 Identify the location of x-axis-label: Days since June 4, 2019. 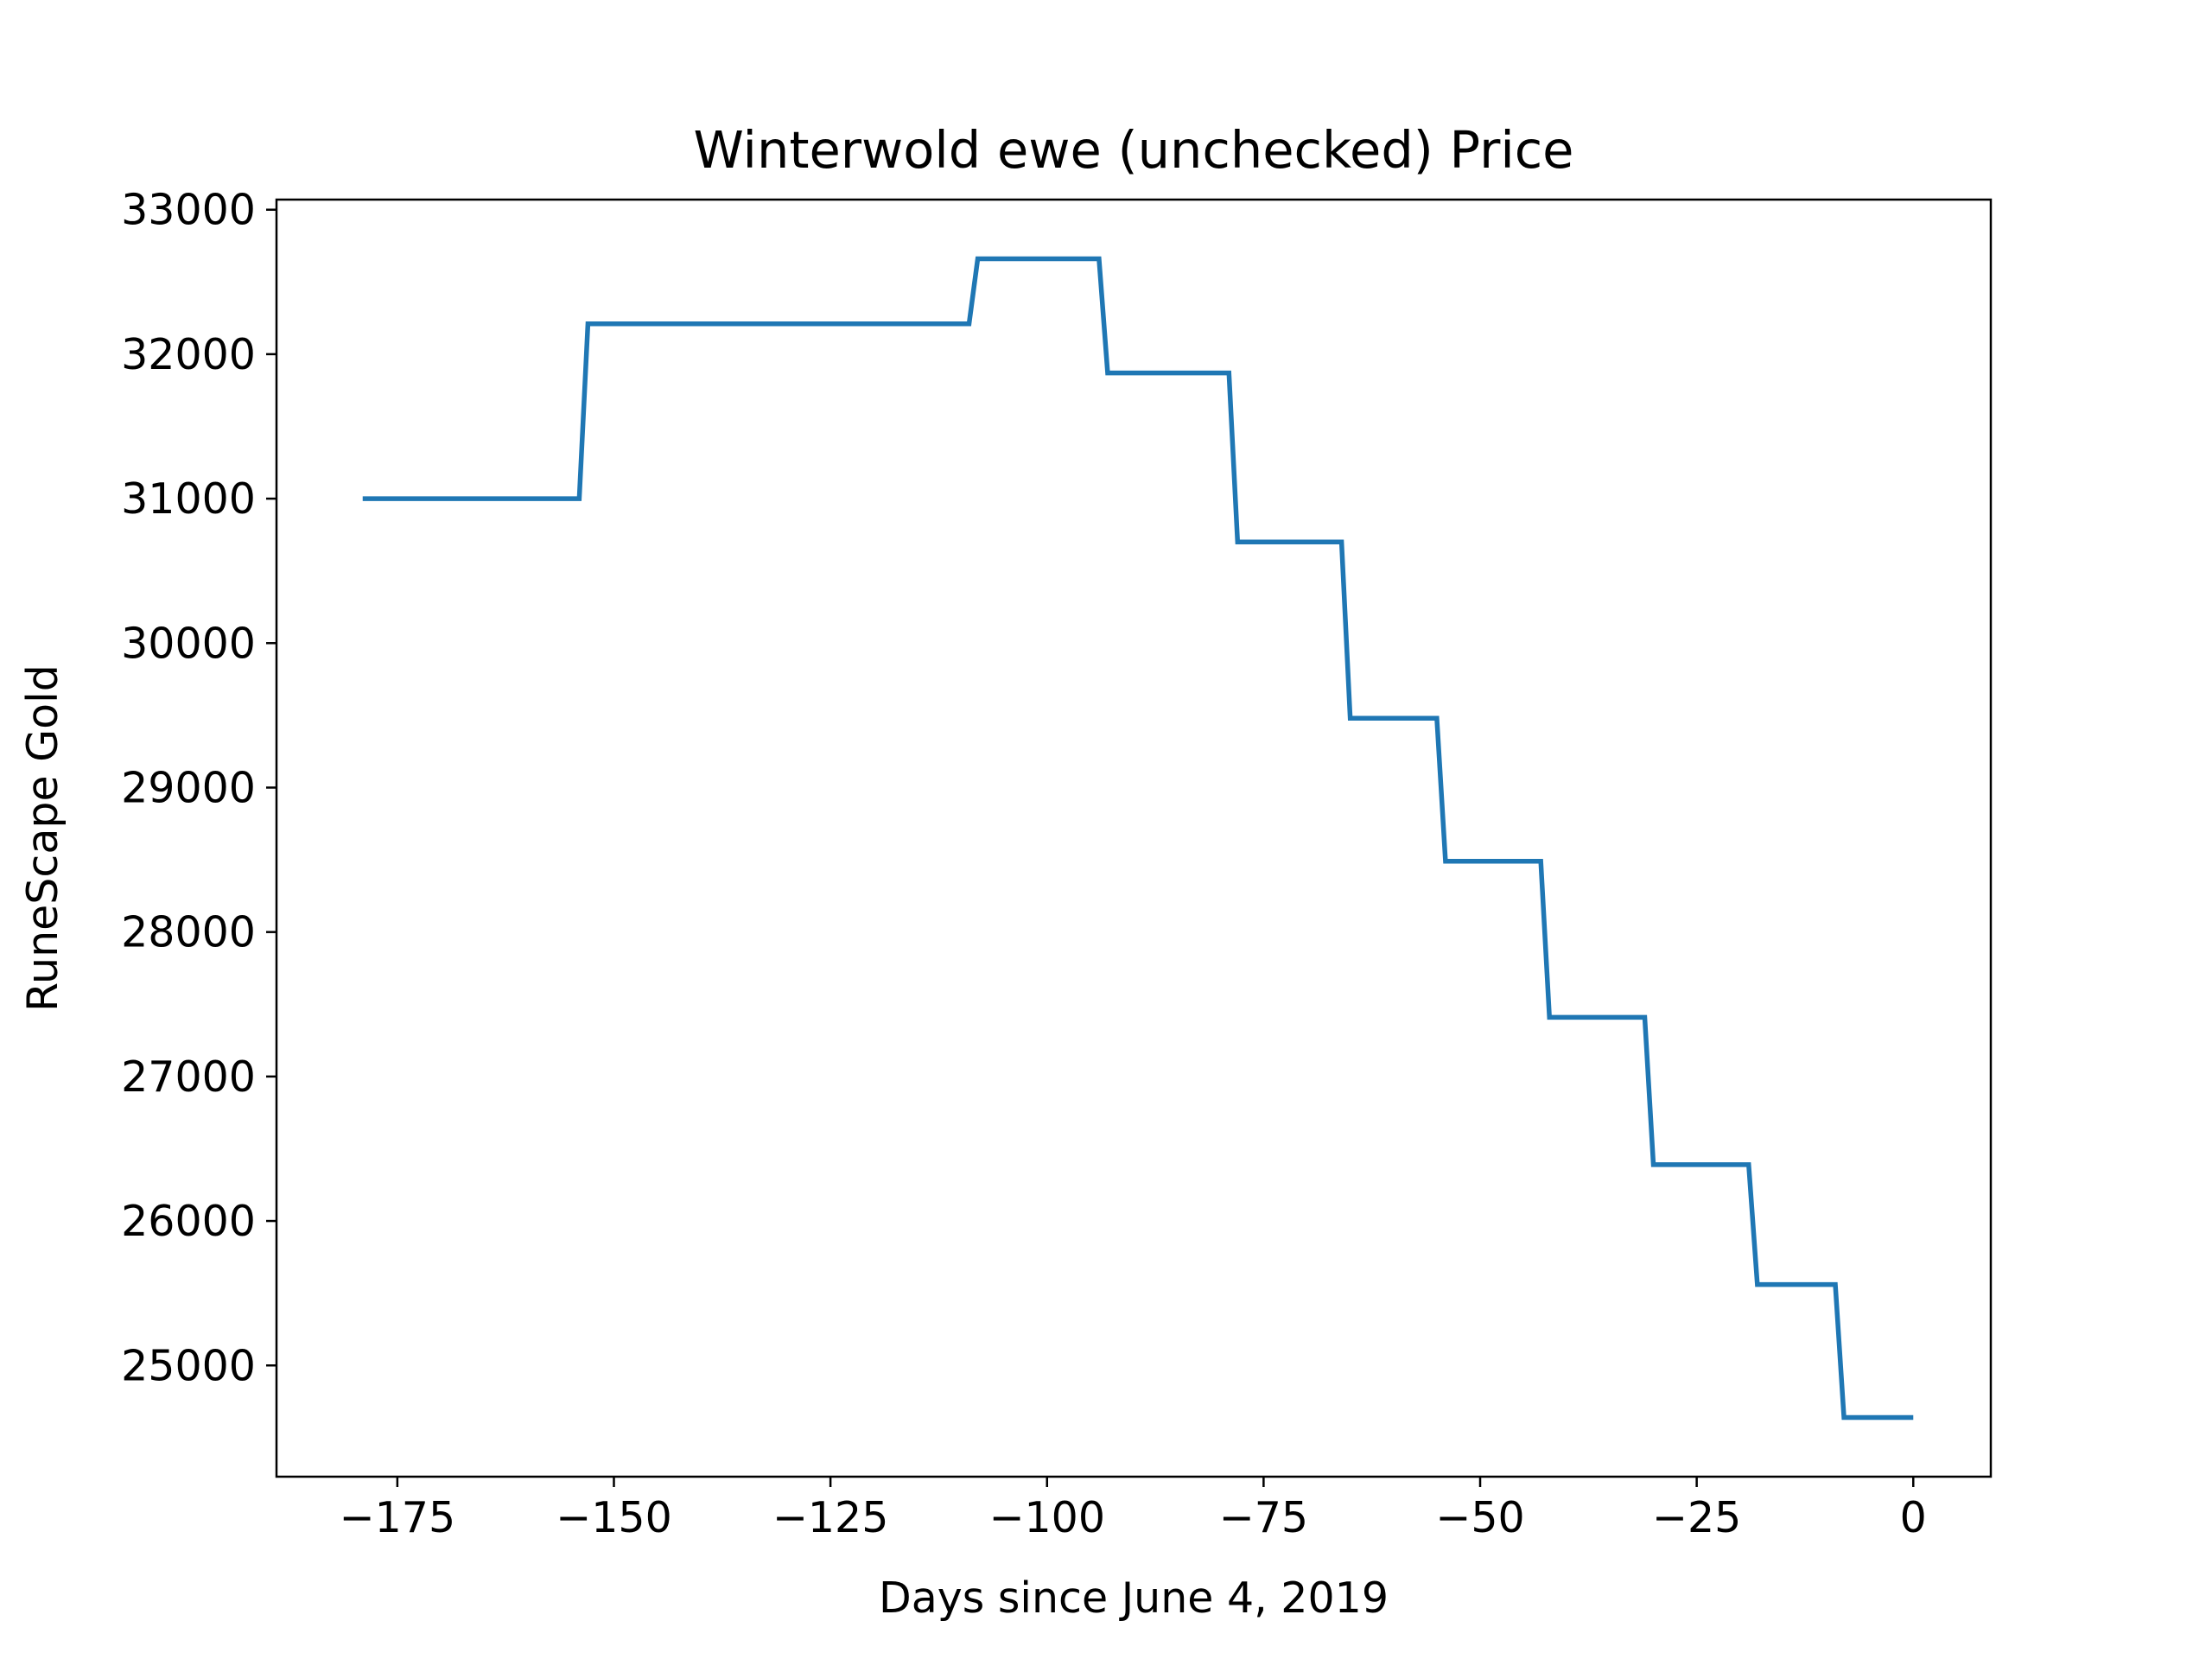
(1134, 1598).